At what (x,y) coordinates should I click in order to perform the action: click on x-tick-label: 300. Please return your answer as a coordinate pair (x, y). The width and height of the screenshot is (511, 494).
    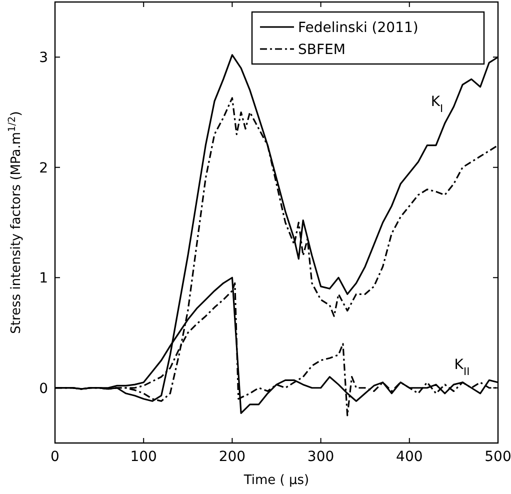
    Looking at the image, I should click on (320, 457).